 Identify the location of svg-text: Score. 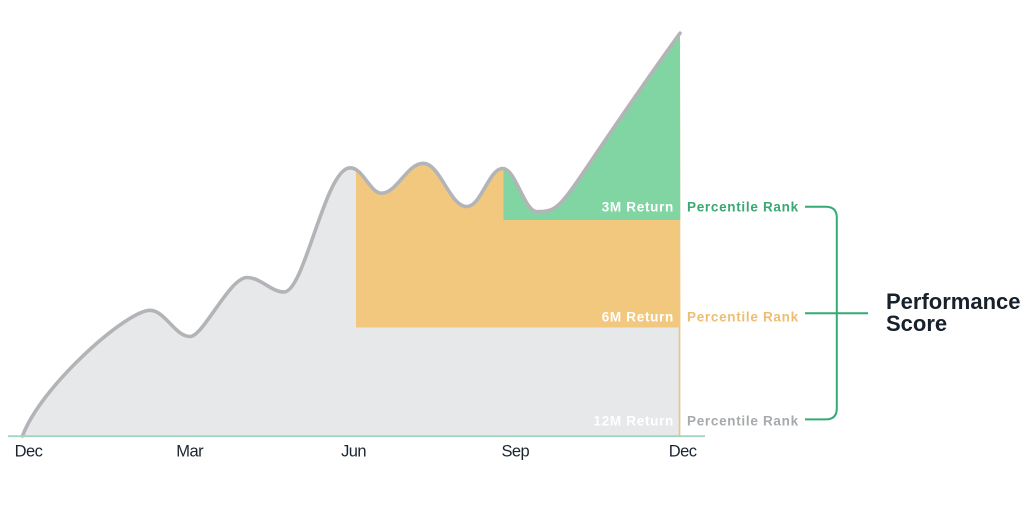
(916, 323).